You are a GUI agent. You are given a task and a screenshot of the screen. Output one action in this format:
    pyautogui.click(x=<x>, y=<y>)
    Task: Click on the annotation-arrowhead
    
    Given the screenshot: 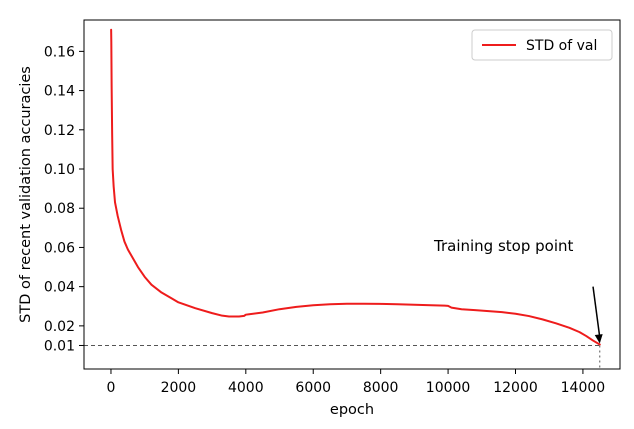 What is the action you would take?
    pyautogui.click(x=598, y=339)
    